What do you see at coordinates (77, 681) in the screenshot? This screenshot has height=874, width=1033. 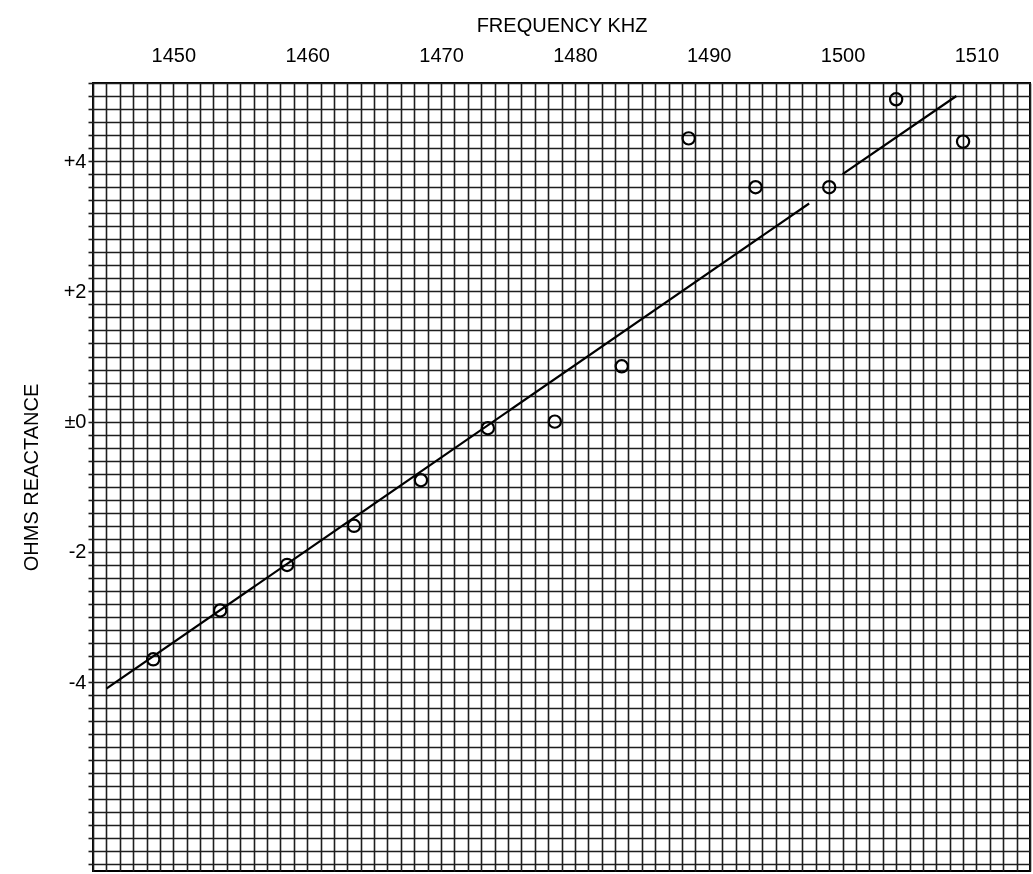 I see `y-tick-label: -4` at bounding box center [77, 681].